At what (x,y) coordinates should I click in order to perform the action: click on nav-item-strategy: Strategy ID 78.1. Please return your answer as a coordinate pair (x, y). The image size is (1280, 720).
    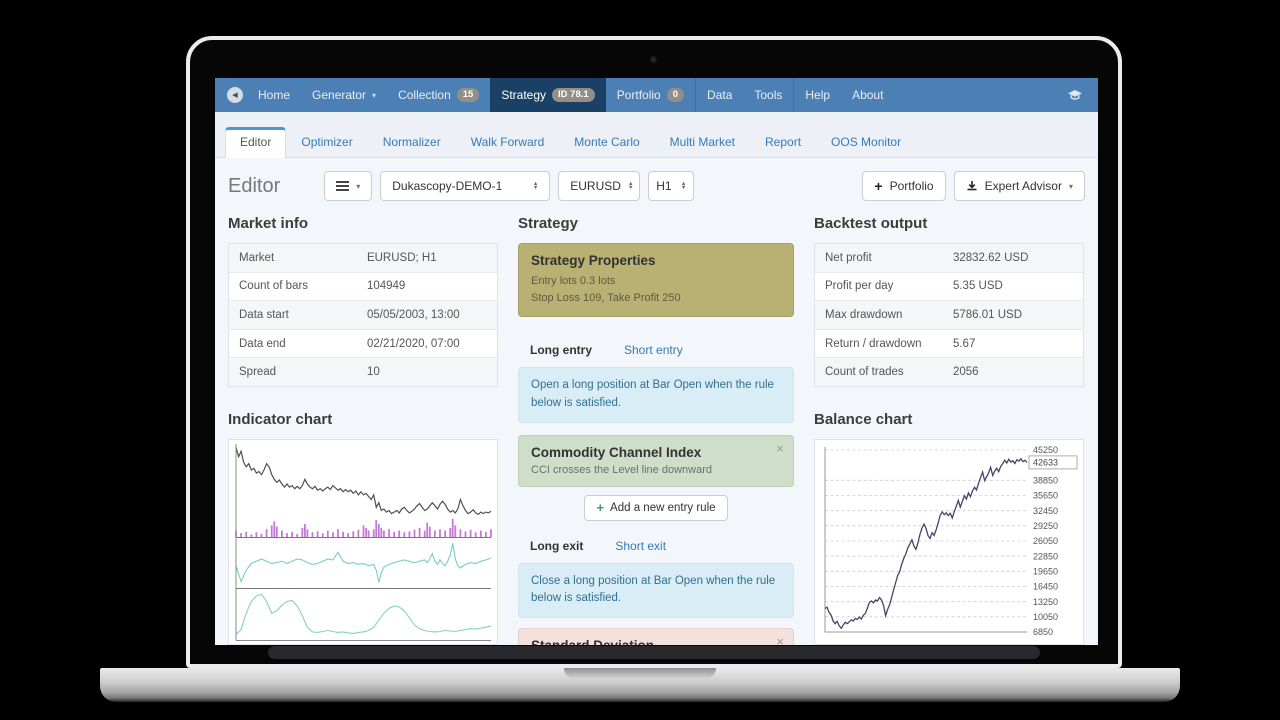
    Looking at the image, I should click on (548, 95).